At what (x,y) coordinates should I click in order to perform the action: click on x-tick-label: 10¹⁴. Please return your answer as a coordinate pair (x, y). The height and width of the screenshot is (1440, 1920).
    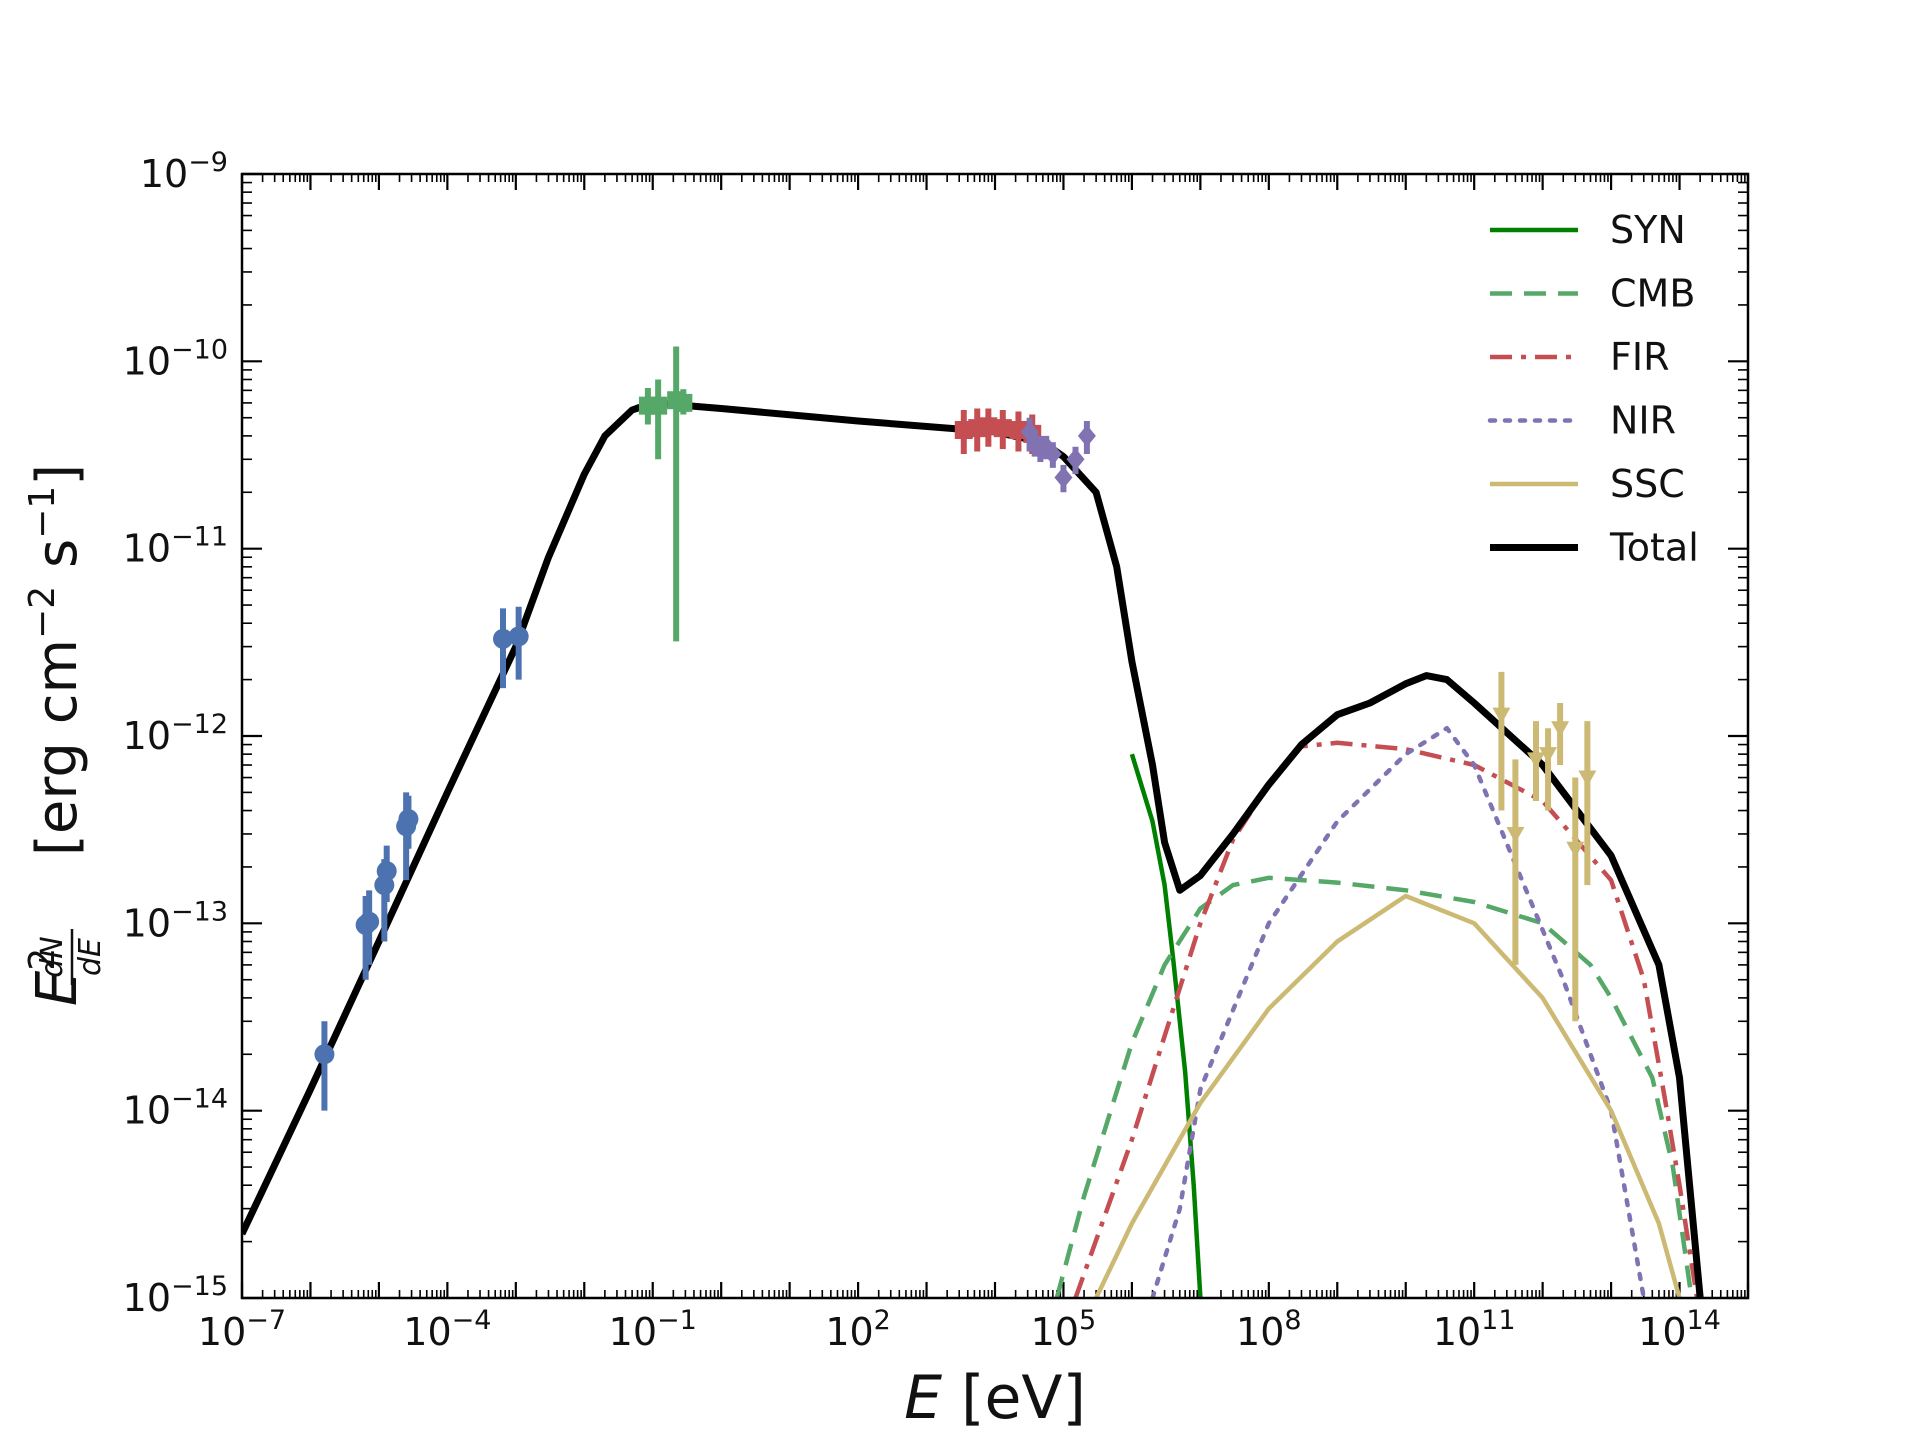
    Looking at the image, I should click on (1679, 1329).